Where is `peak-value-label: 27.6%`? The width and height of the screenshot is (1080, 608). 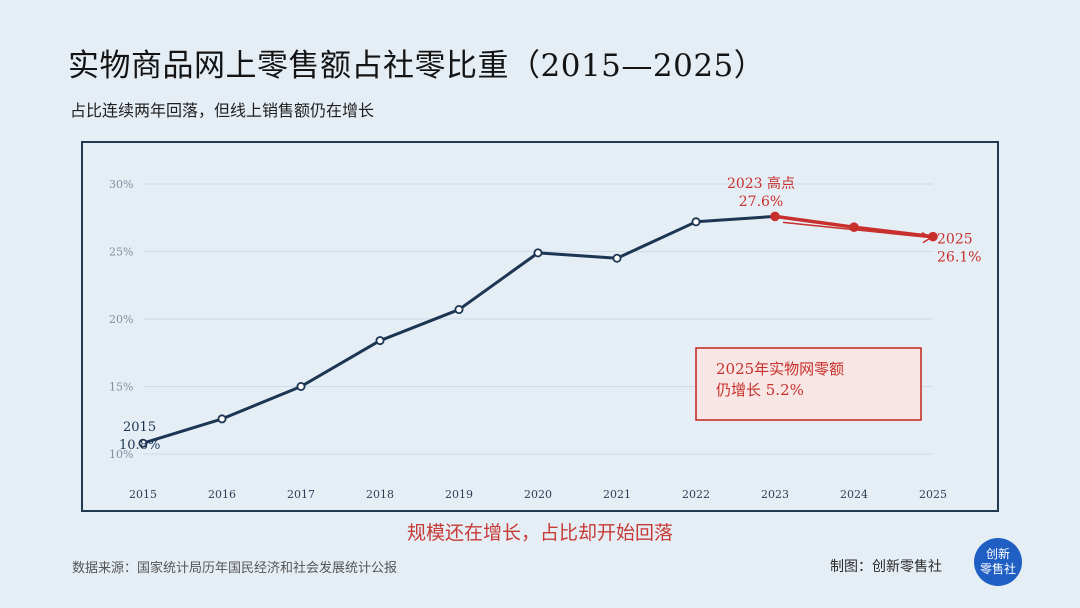
peak-value-label: 27.6% is located at coordinates (761, 202).